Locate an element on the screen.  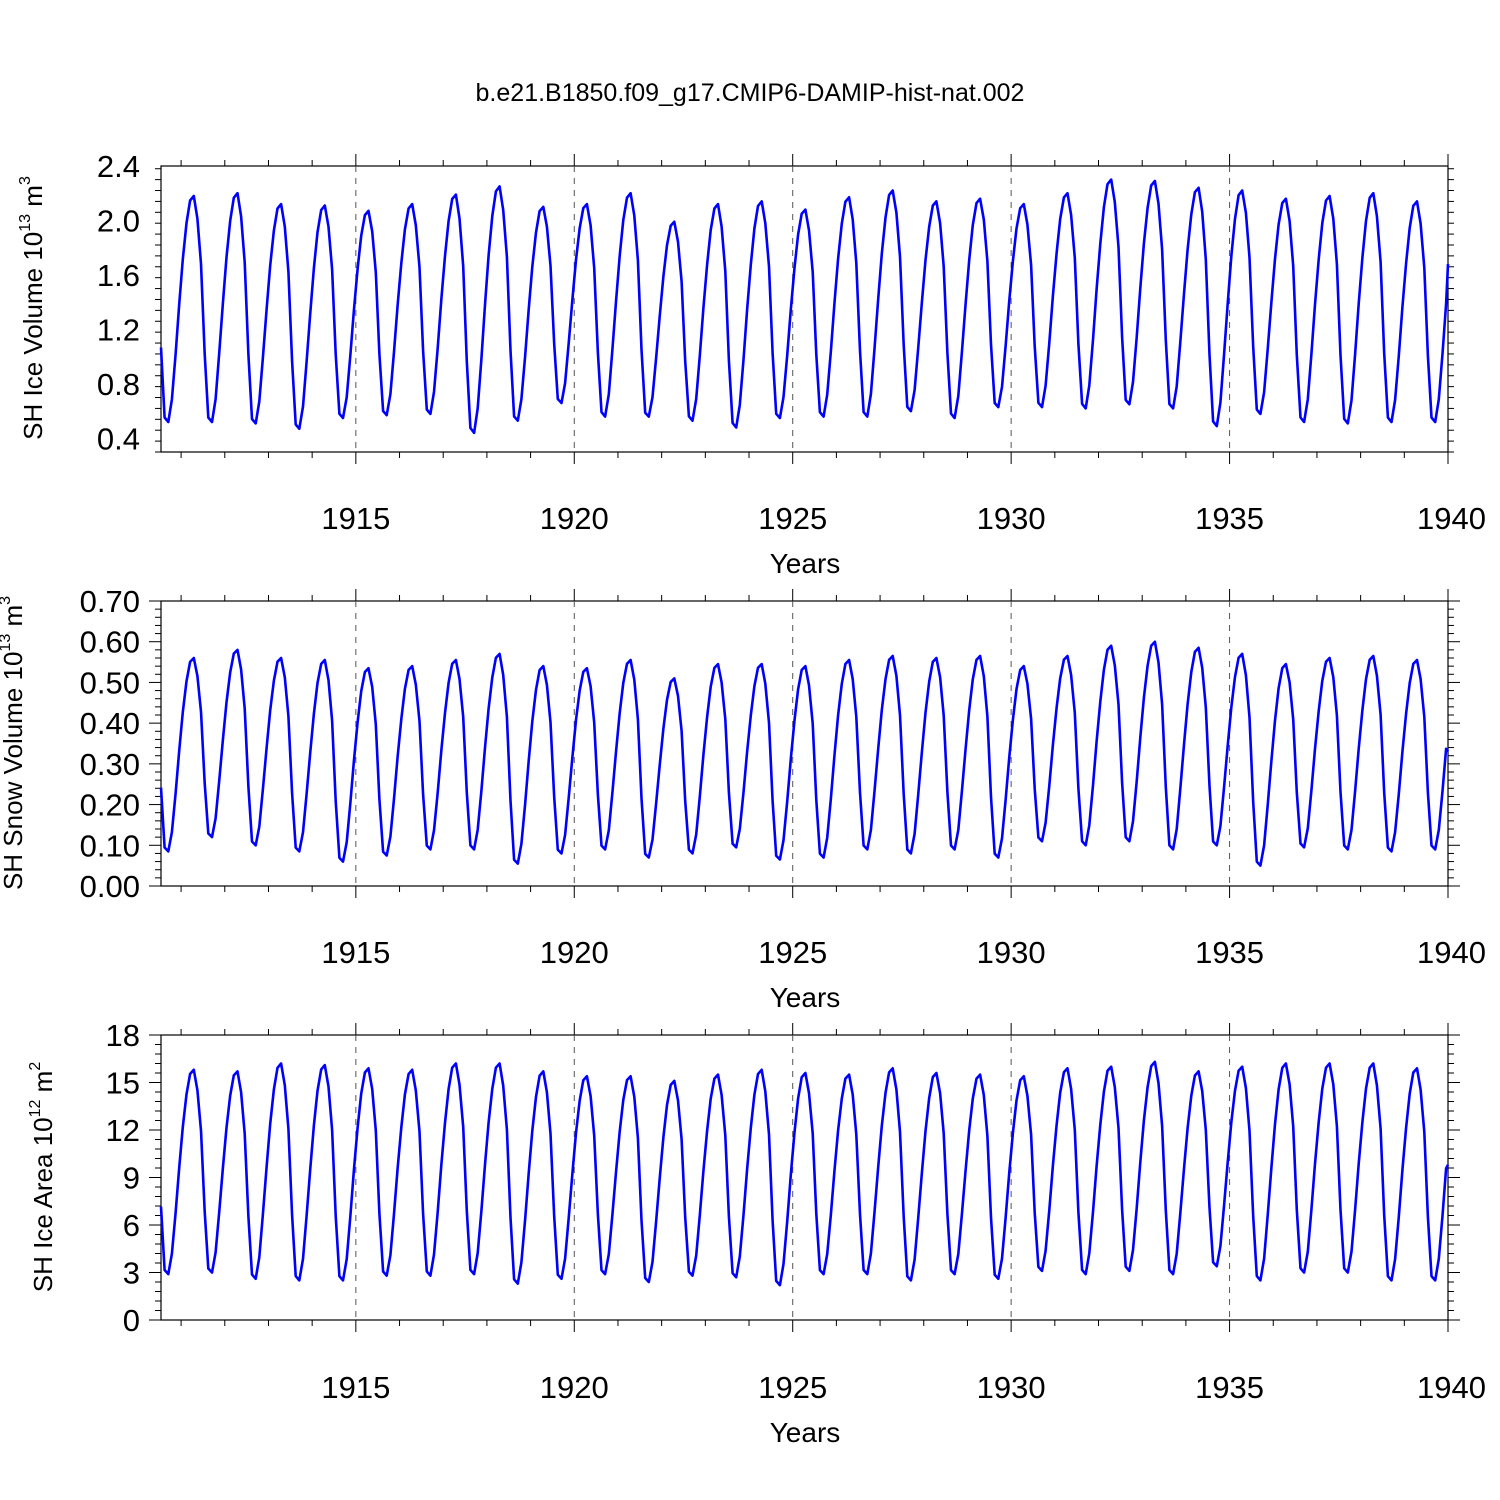
y-axis-label: SH Ice Volume 1013 m3 is located at coordinates (32, 308).